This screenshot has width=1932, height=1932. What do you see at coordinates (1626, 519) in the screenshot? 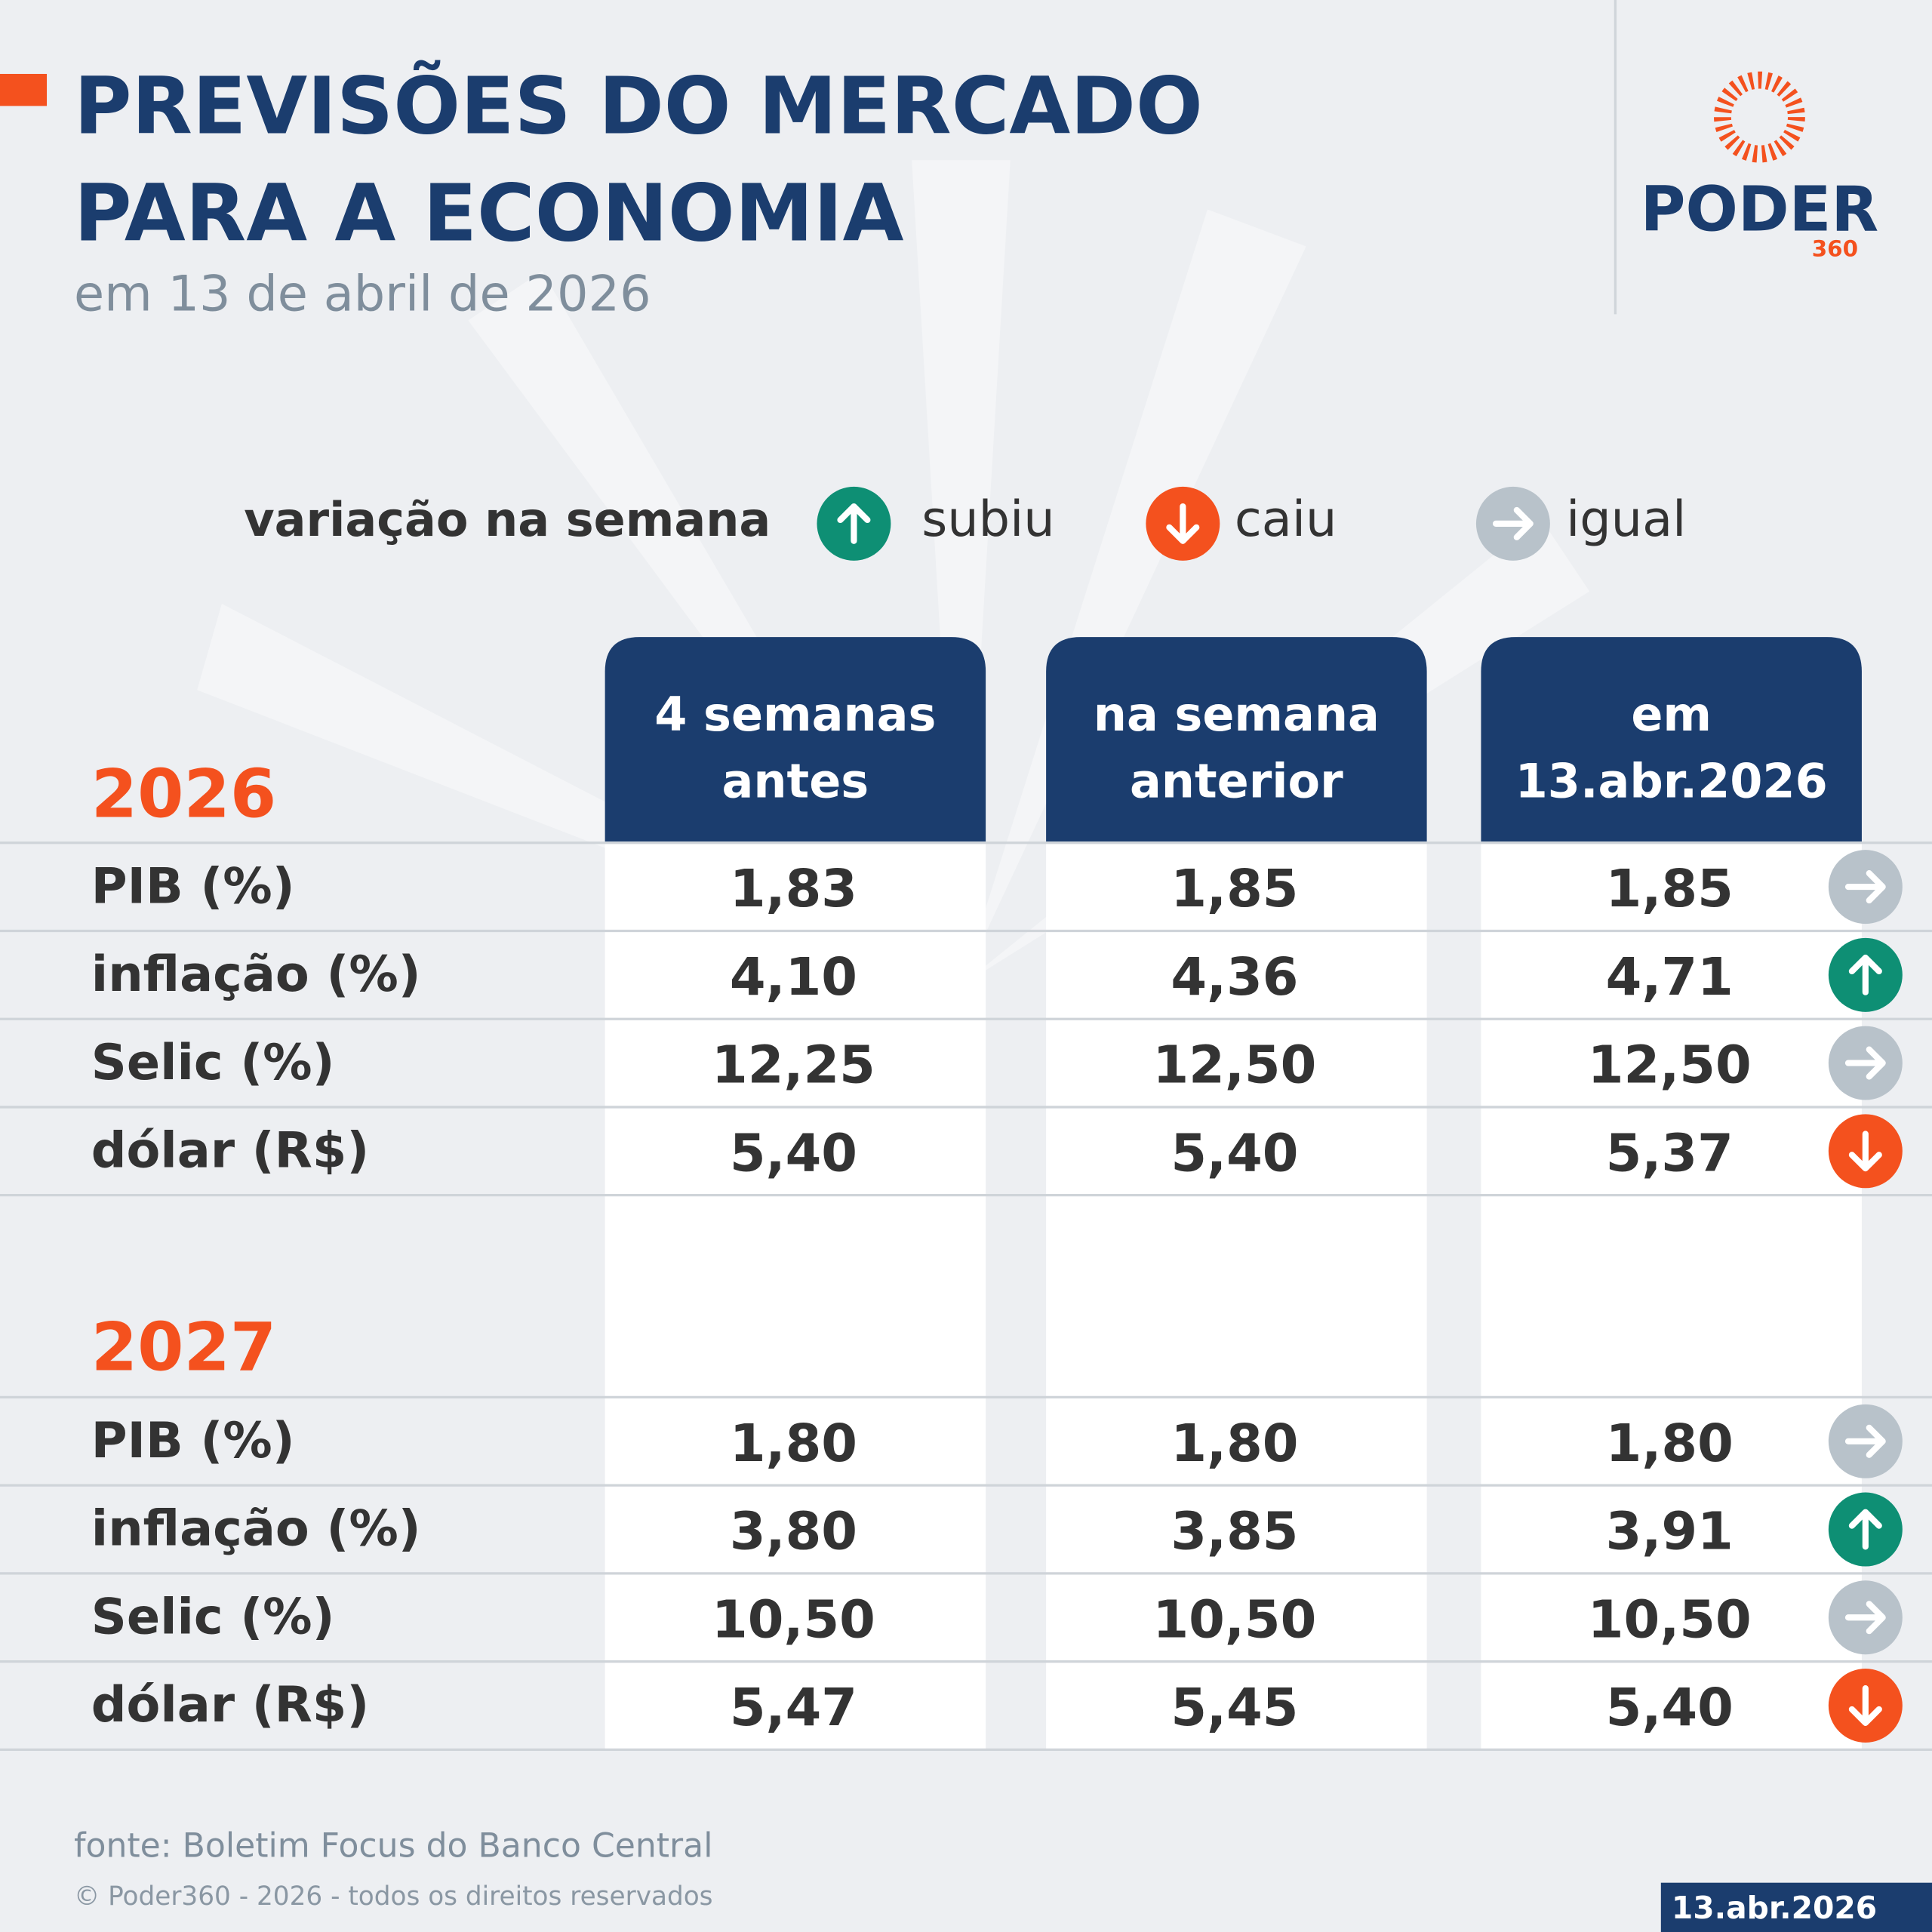
I see `legend-item: igual` at bounding box center [1626, 519].